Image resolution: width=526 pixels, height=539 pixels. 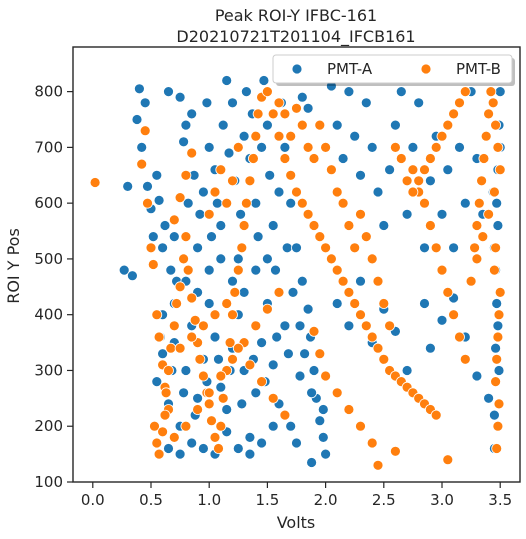 What do you see at coordinates (296, 522) in the screenshot?
I see `x-axis-label: Volts` at bounding box center [296, 522].